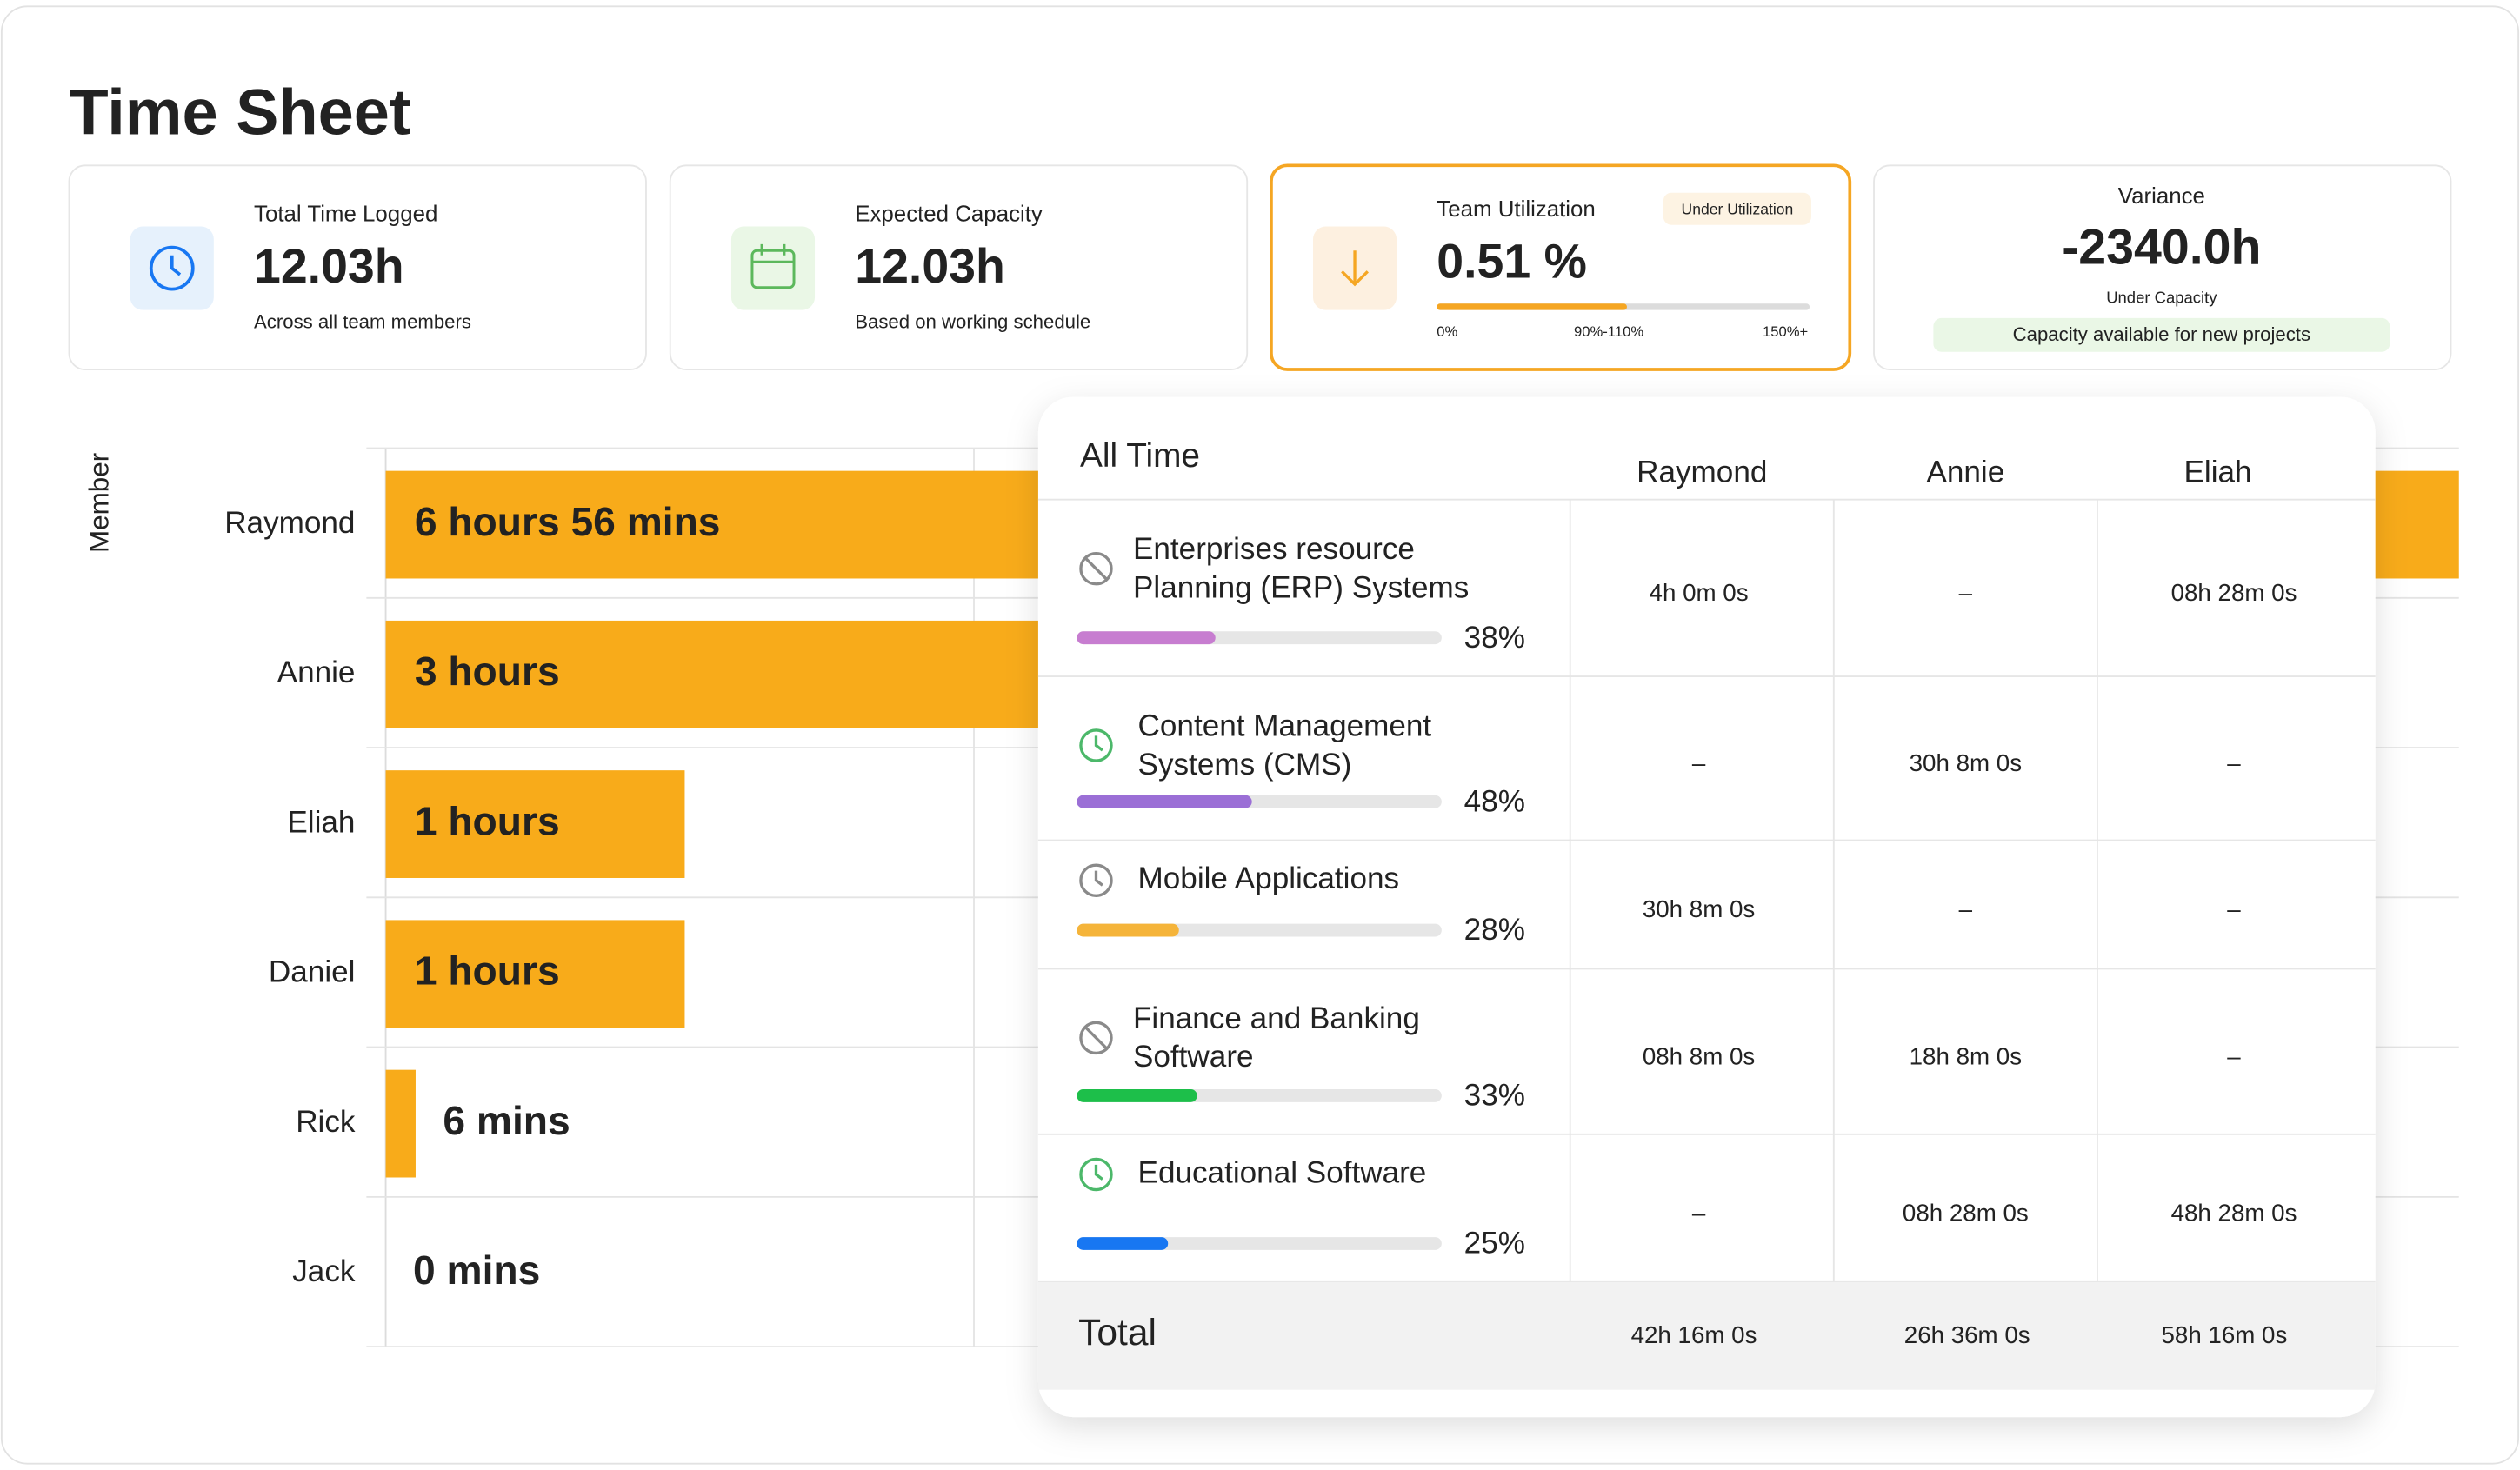  What do you see at coordinates (487, 671) in the screenshot?
I see `bar-label: 3 hours` at bounding box center [487, 671].